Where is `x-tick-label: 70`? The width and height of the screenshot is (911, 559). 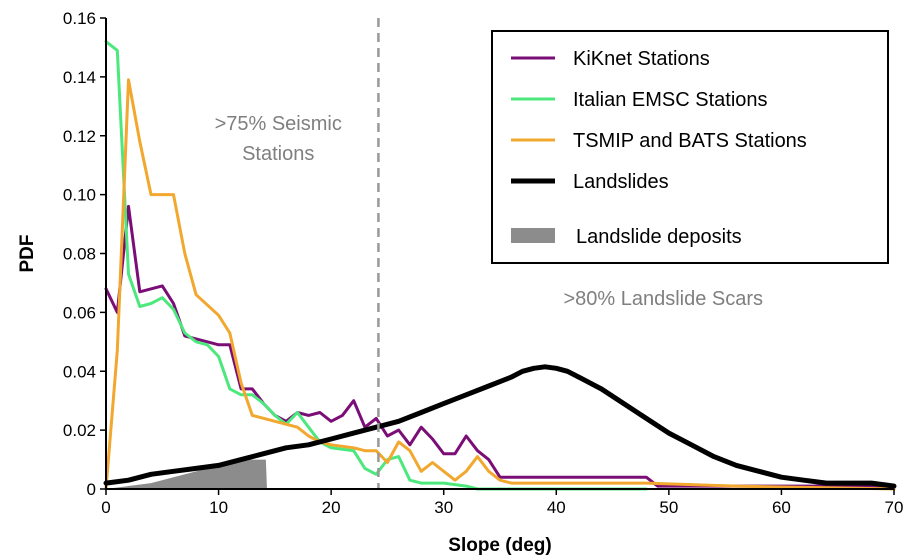
x-tick-label: 70 is located at coordinates (894, 507).